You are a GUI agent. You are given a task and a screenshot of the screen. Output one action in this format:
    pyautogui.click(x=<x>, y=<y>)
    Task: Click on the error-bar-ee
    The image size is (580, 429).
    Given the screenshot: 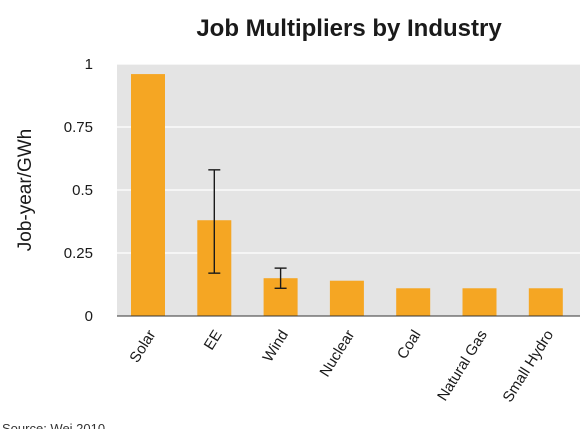 What is the action you would take?
    pyautogui.click(x=214, y=221)
    